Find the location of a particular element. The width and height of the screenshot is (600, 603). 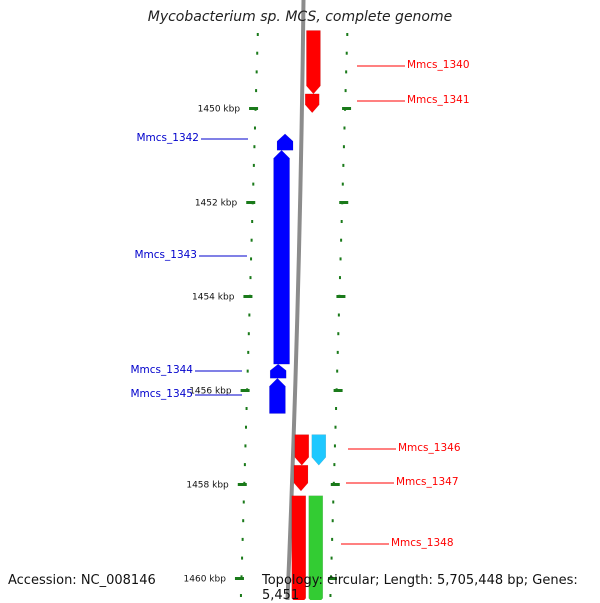

gene-label: Mmcs_1340 is located at coordinates (438, 65).